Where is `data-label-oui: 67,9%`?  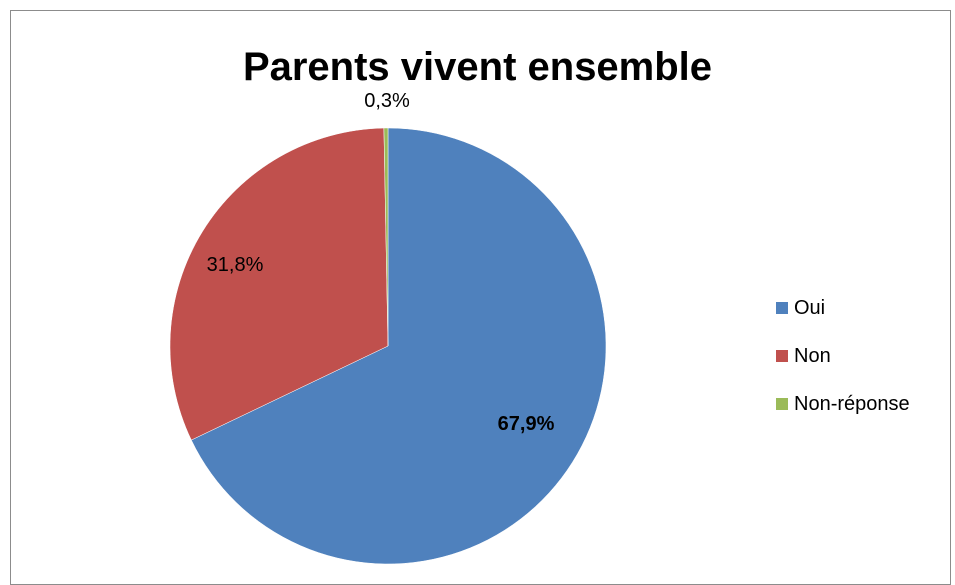
data-label-oui: 67,9% is located at coordinates (526, 424).